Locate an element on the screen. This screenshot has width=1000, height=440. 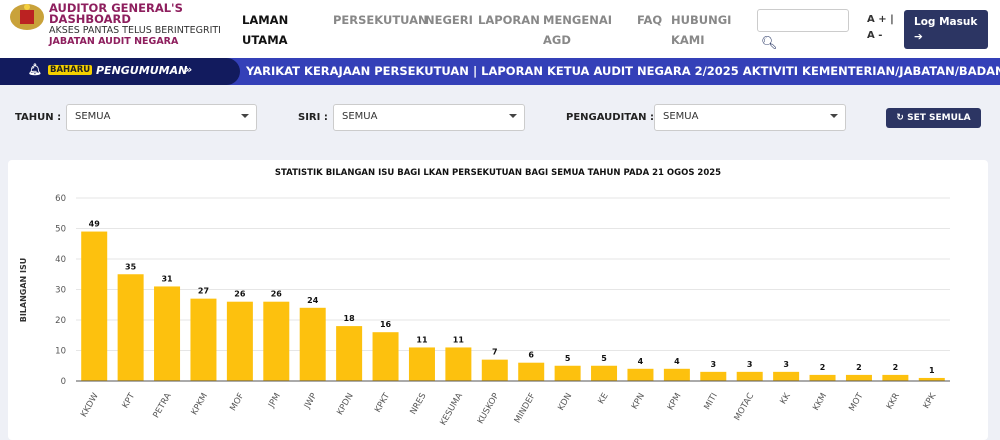
nav-negeri: NEGERI is located at coordinates (449, 20).